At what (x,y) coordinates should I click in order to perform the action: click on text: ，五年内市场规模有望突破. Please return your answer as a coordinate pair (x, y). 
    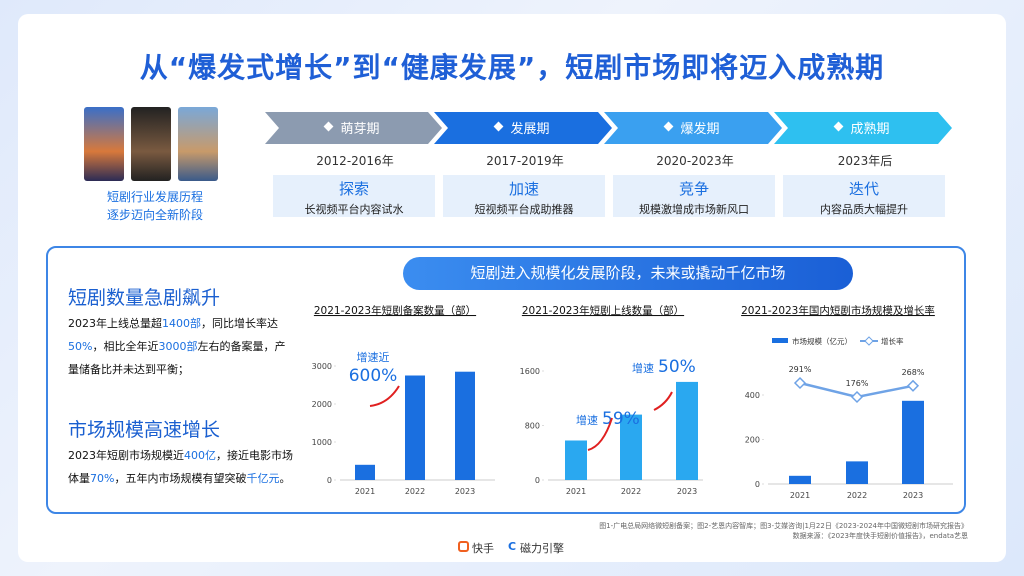
    Looking at the image, I should click on (180, 478).